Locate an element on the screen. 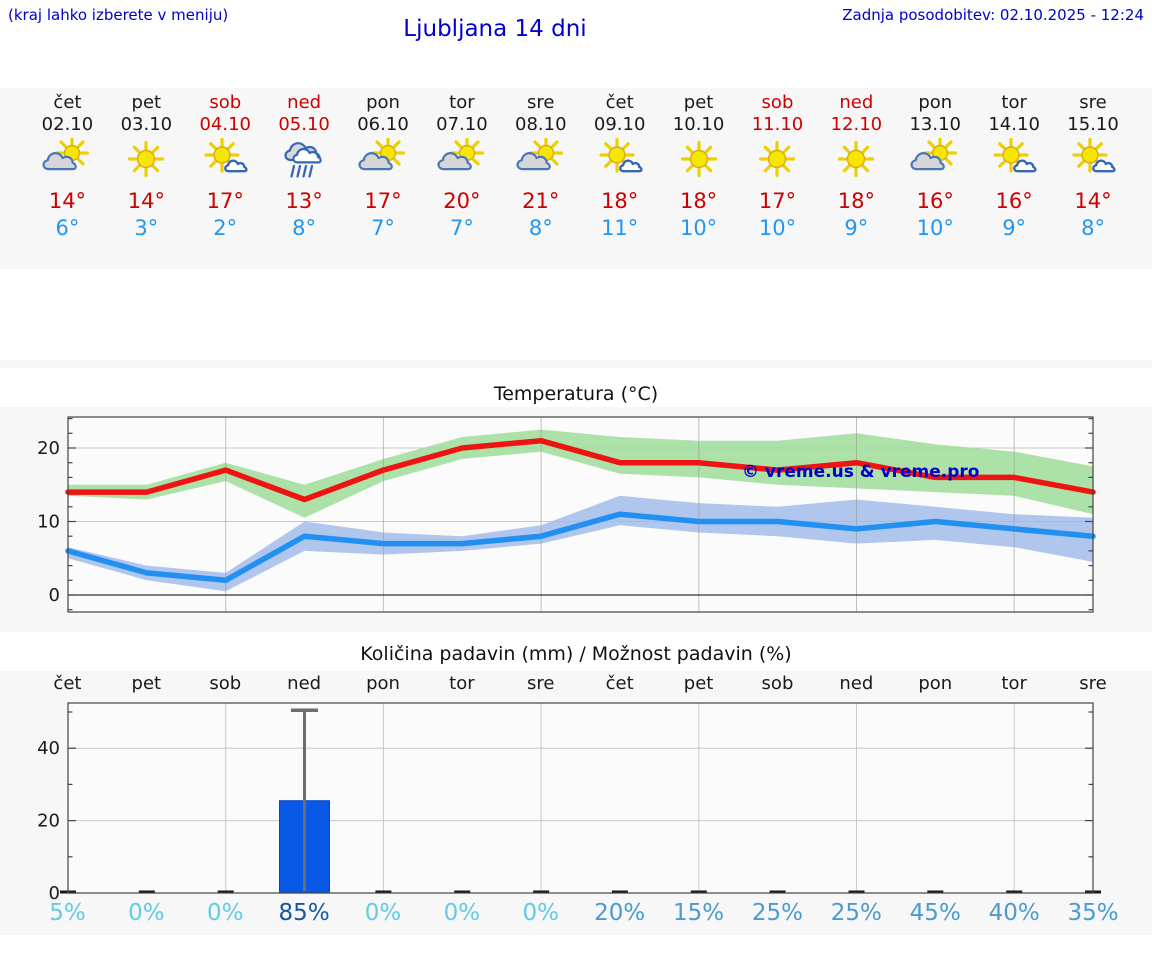 This screenshot has width=1152, height=975. section-divider is located at coordinates (576, 364).